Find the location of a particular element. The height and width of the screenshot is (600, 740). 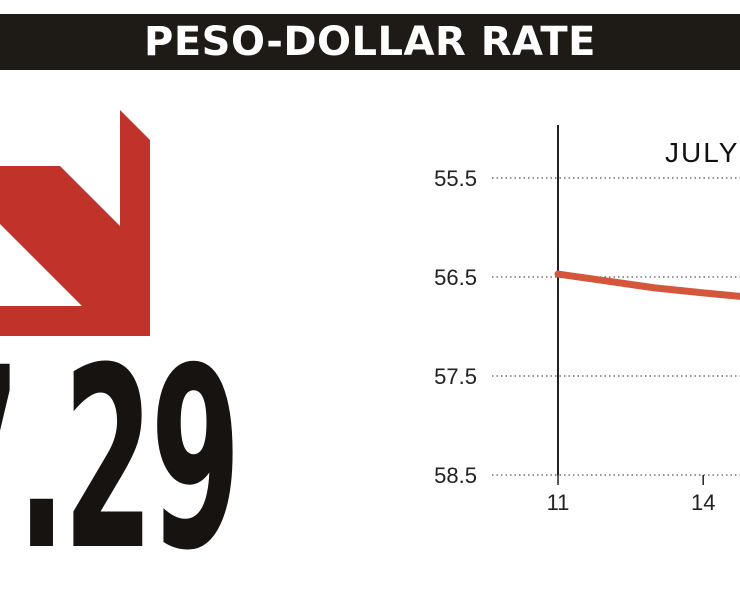

series-line is located at coordinates (647, 285).